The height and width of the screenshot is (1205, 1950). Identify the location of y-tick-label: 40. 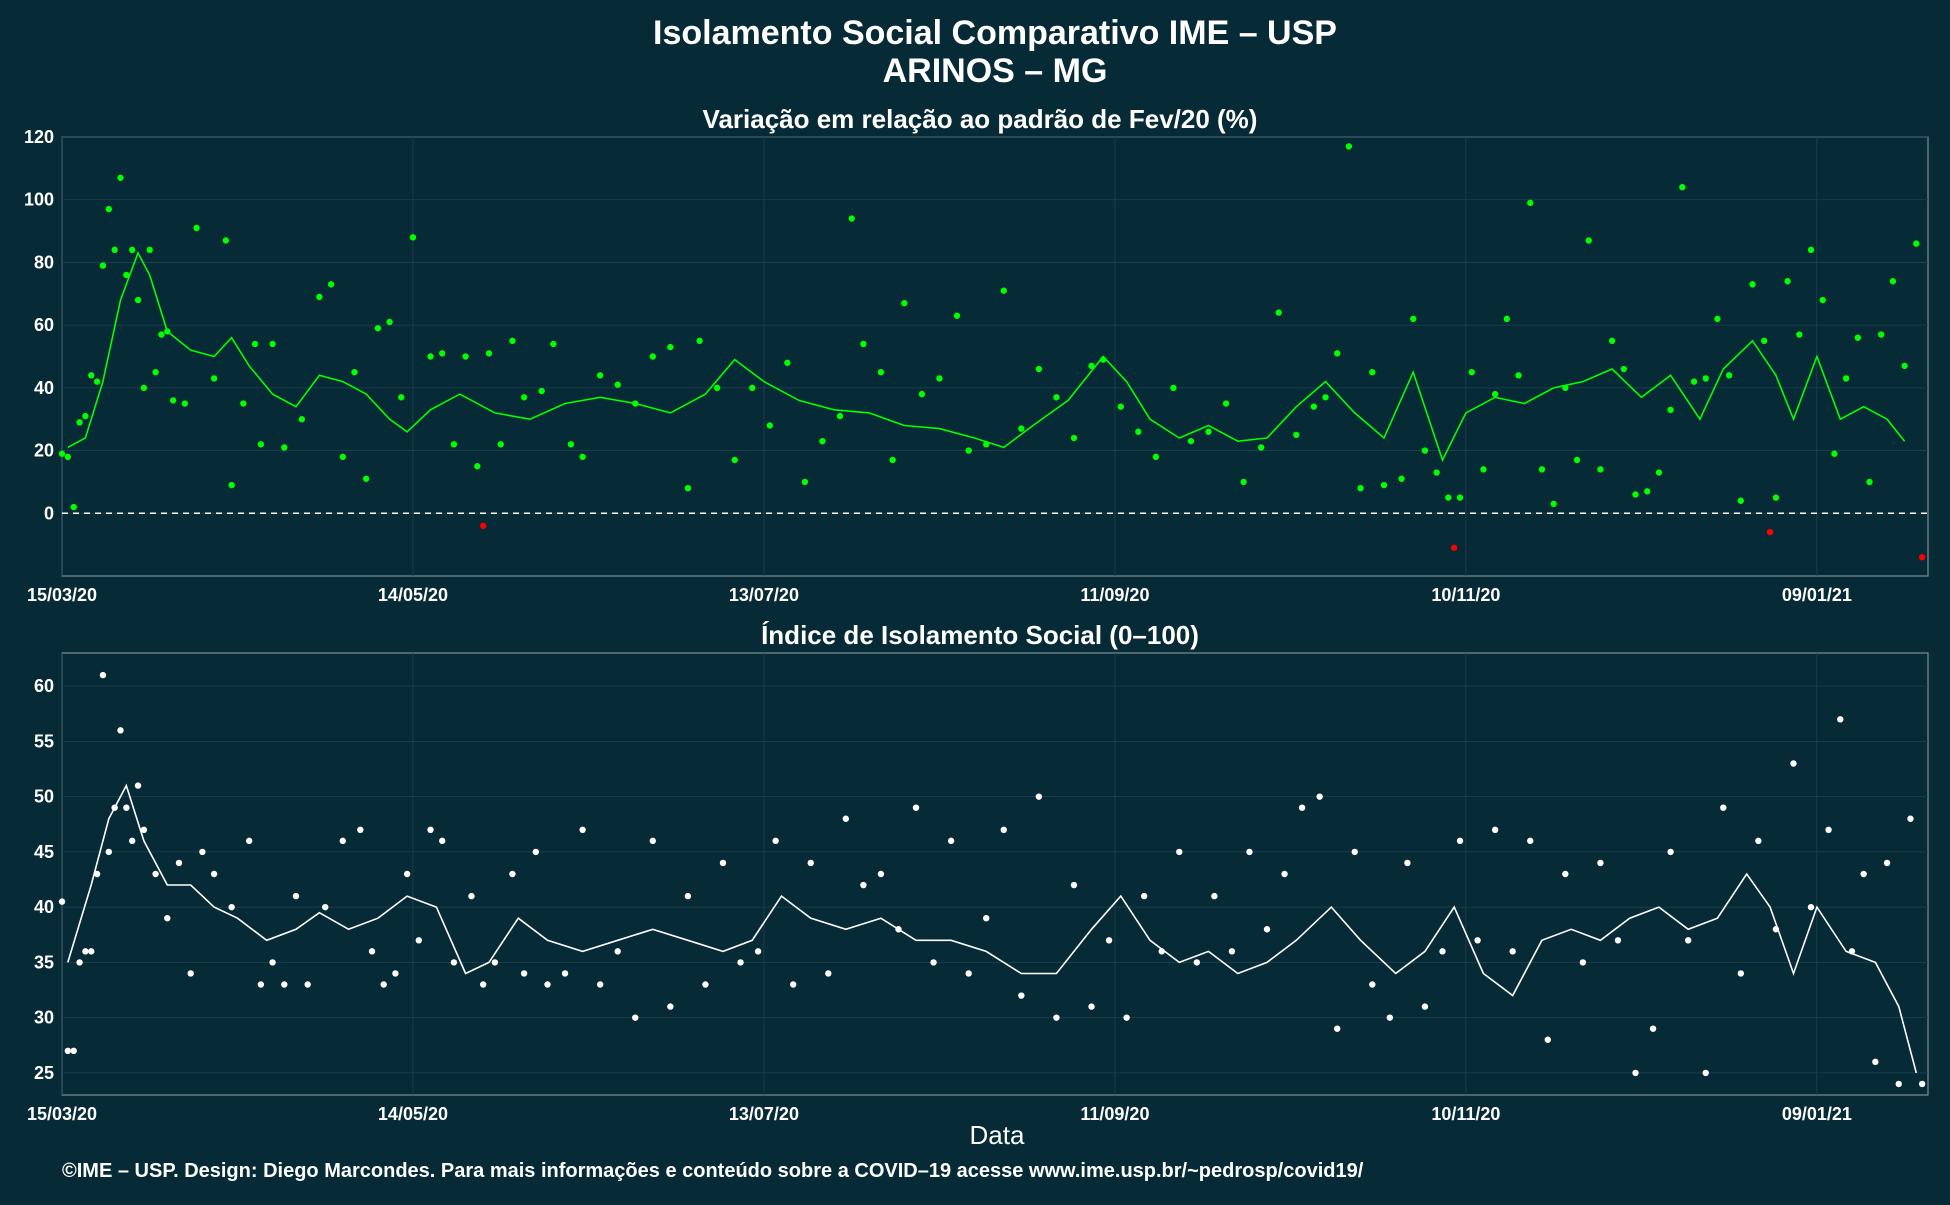
(44, 388).